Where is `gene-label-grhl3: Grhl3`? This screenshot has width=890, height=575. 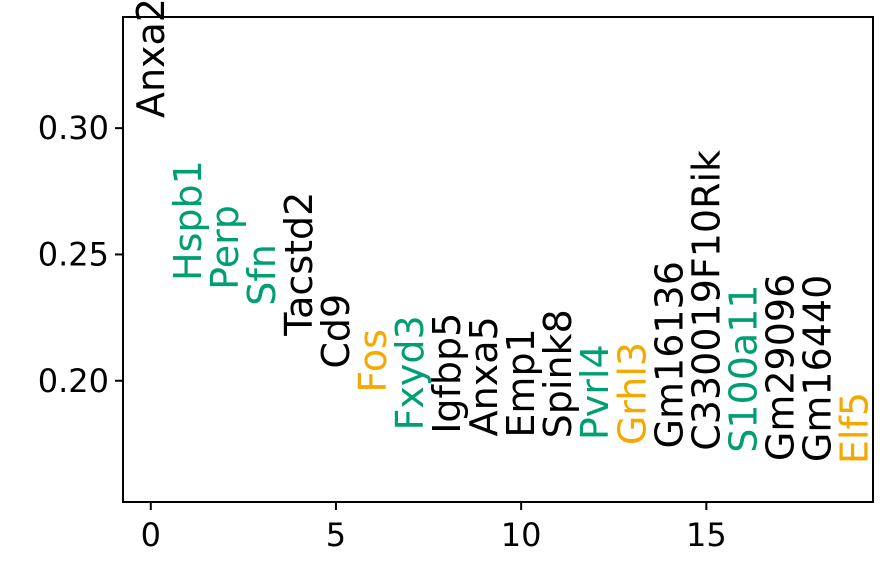 gene-label-grhl3: Grhl3 is located at coordinates (632, 393).